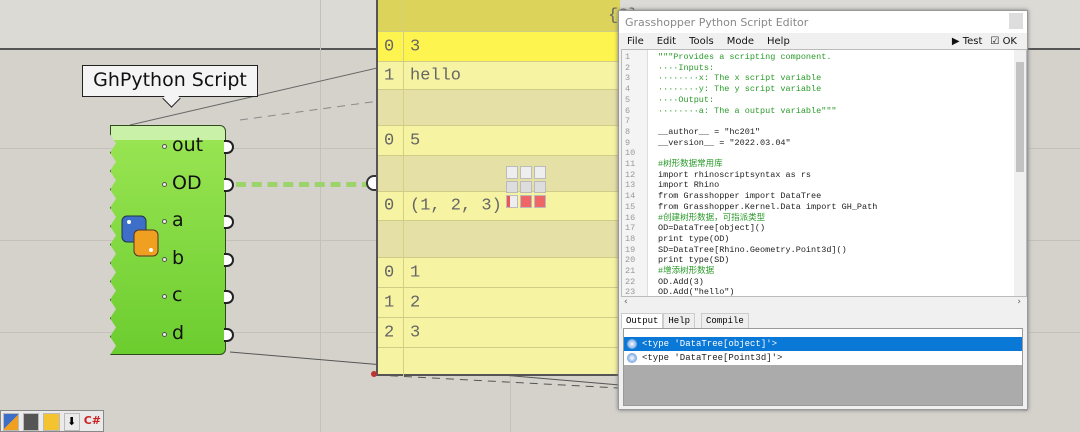  What do you see at coordinates (320, 216) in the screenshot?
I see `grid-line` at bounding box center [320, 216].